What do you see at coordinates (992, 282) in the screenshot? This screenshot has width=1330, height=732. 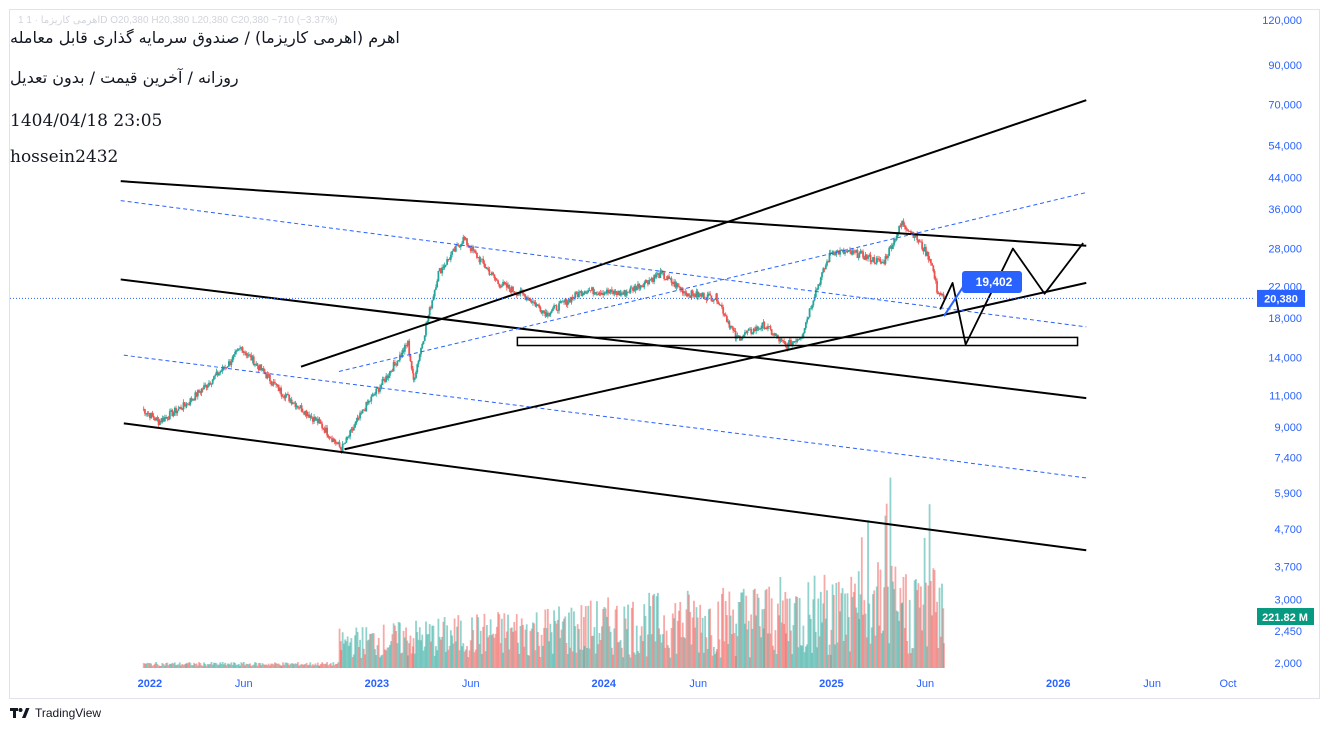 I see `price-callout: 19,402` at bounding box center [992, 282].